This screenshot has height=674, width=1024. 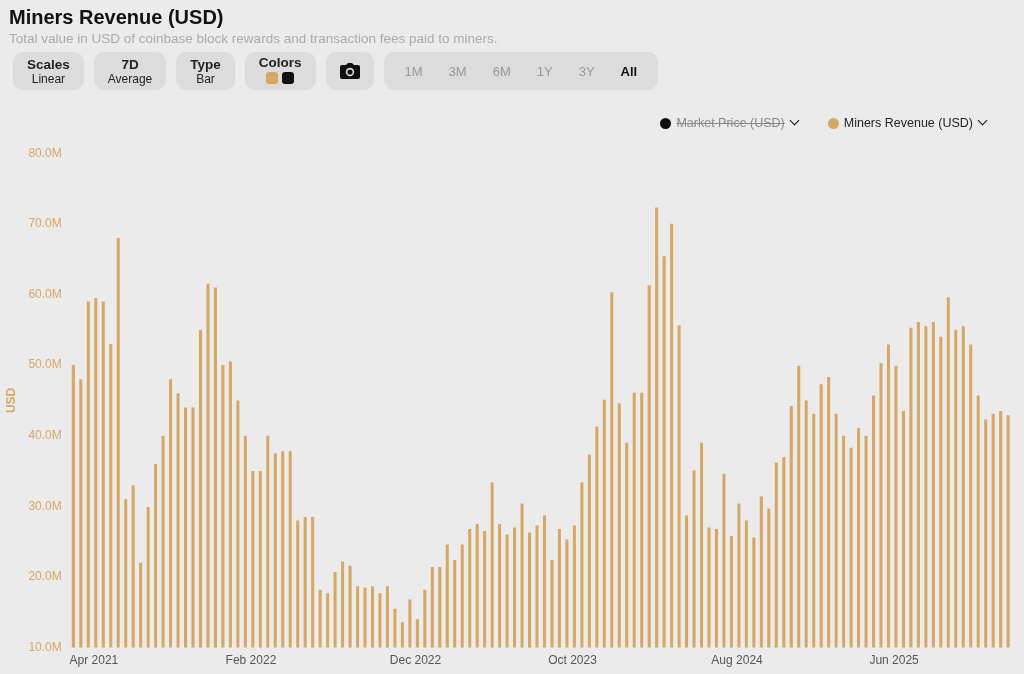 What do you see at coordinates (415, 660) in the screenshot?
I see `x-tick-label: Dec 2022` at bounding box center [415, 660].